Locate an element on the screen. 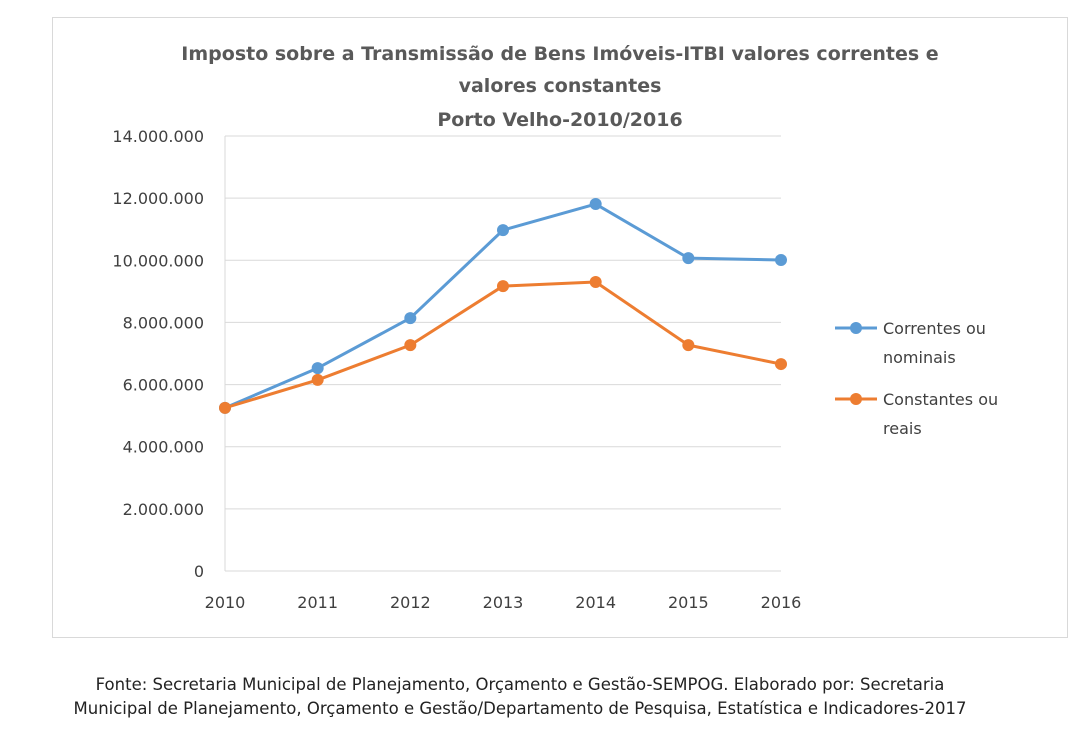 This screenshot has width=1087, height=743. x-tick-label: 2016 is located at coordinates (781, 602).